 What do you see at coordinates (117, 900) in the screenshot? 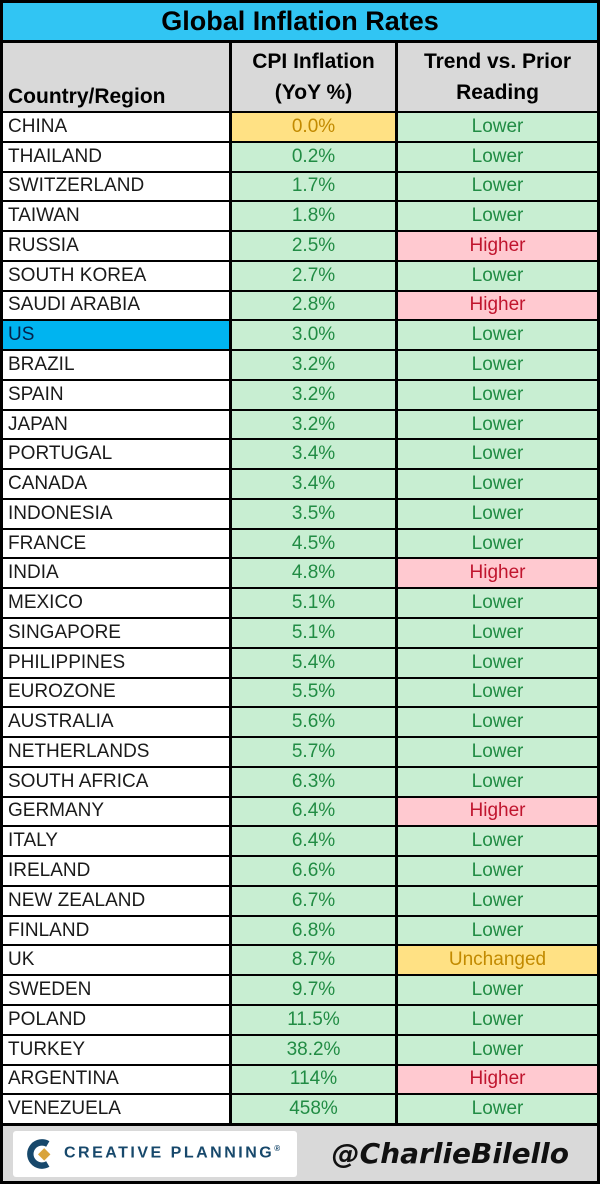
I see `country-cell: NEW ZEALAND` at bounding box center [117, 900].